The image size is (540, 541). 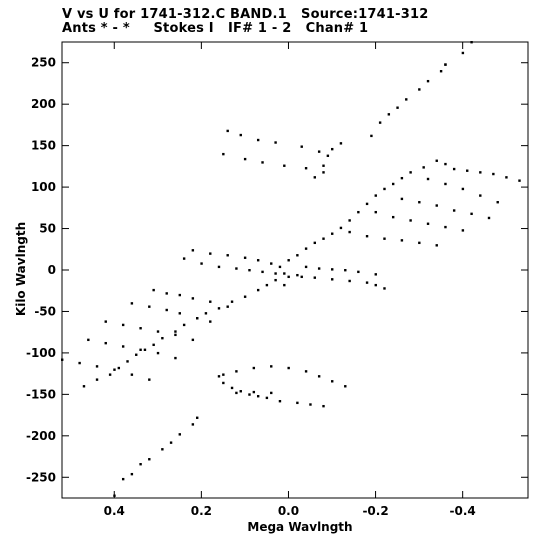 What do you see at coordinates (41, 353) in the screenshot?
I see `y-tick-label: -100` at bounding box center [41, 353].